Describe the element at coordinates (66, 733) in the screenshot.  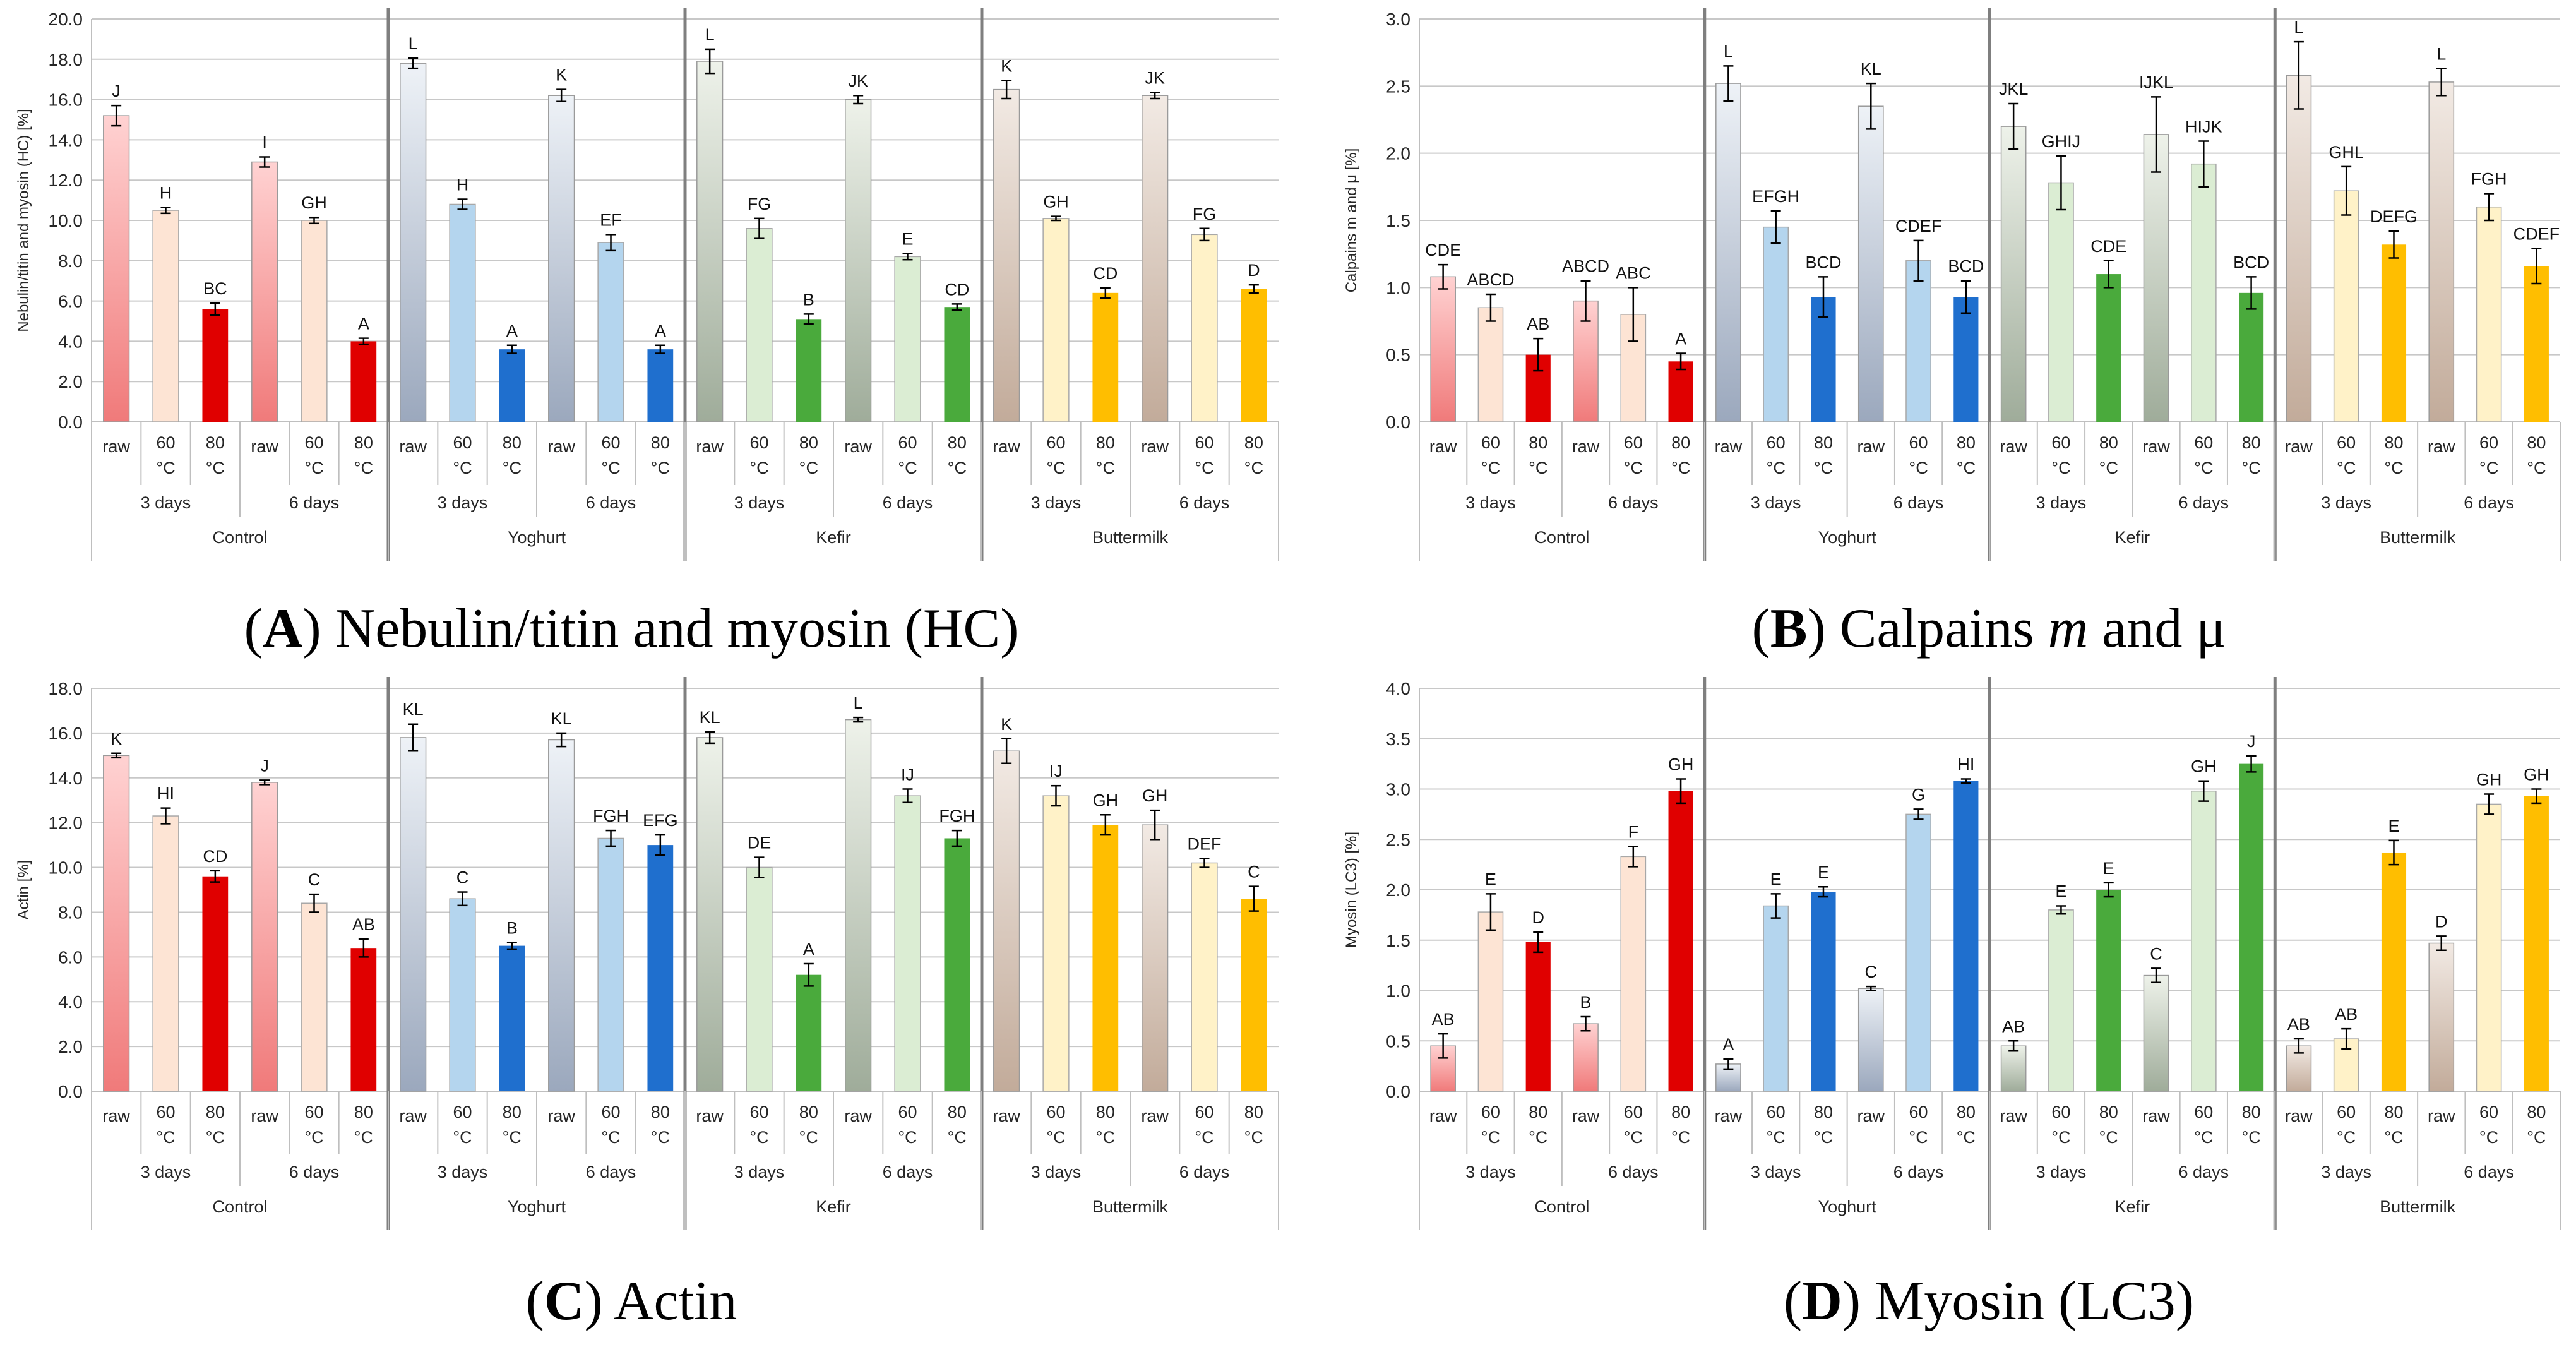
I see `y-tick-label: 16.0` at that location.